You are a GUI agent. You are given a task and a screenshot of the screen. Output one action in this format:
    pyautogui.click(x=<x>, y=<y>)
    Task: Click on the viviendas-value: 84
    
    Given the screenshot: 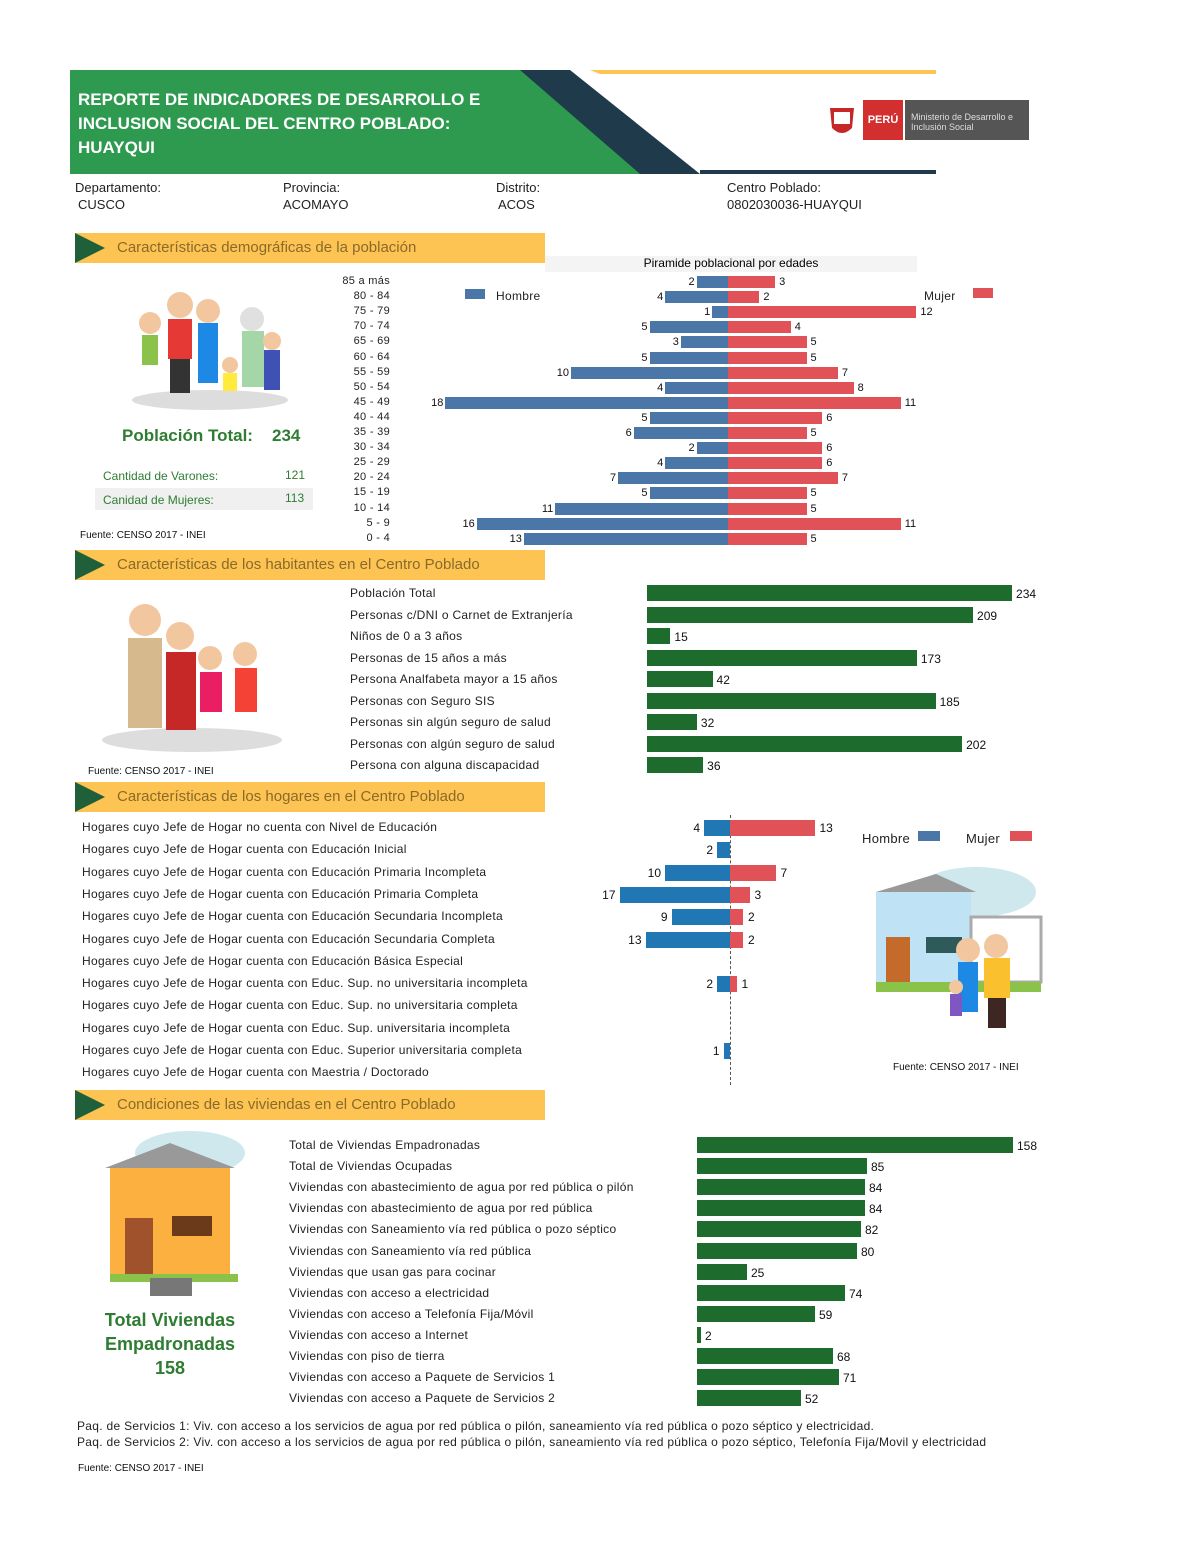 What is the action you would take?
    pyautogui.click(x=876, y=1188)
    